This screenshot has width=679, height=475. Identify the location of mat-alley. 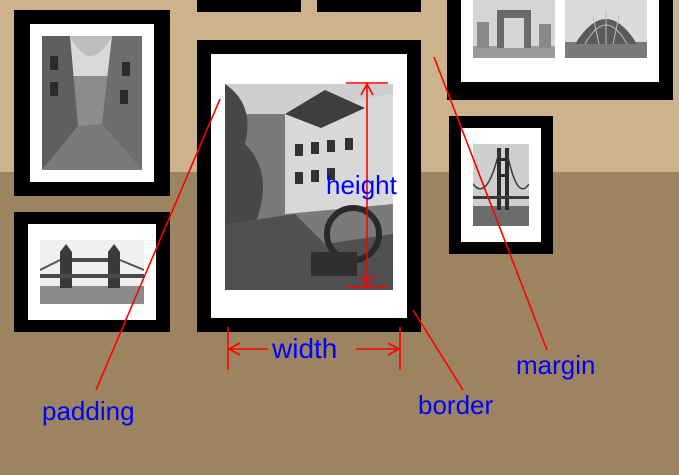
(92, 103).